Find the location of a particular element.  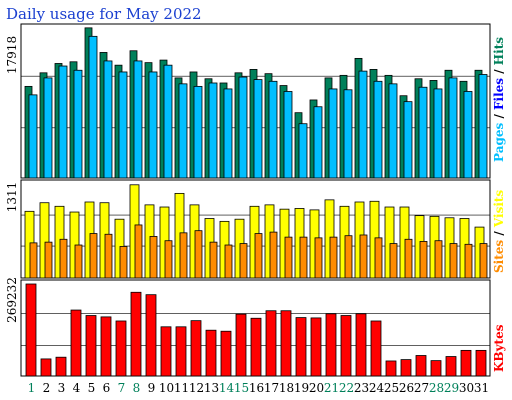

x-tick-label: 26 is located at coordinates (406, 388).